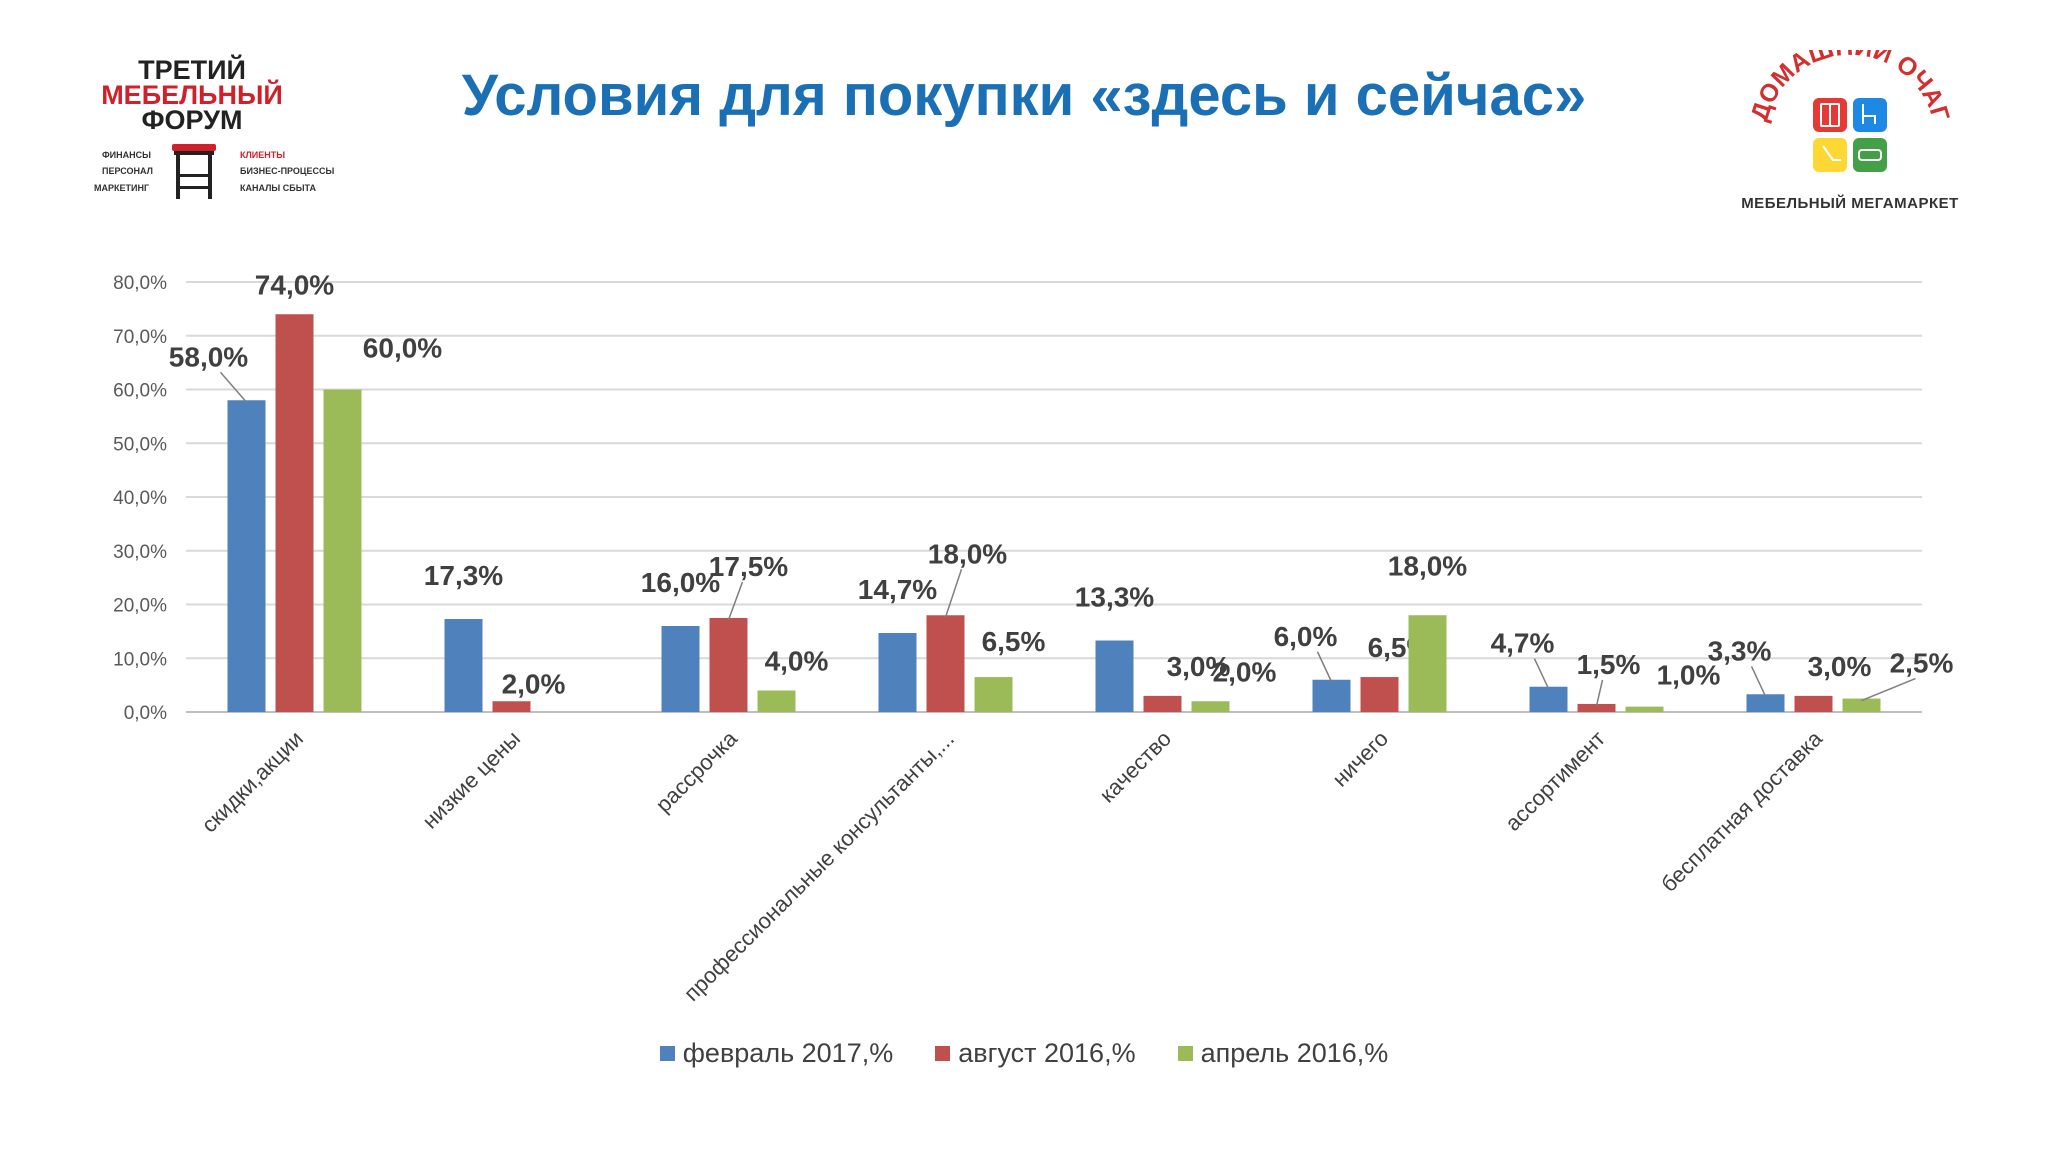 The height and width of the screenshot is (1152, 2048). What do you see at coordinates (1741, 810) in the screenshot?
I see `x-tick-label: бесплатная доставка` at bounding box center [1741, 810].